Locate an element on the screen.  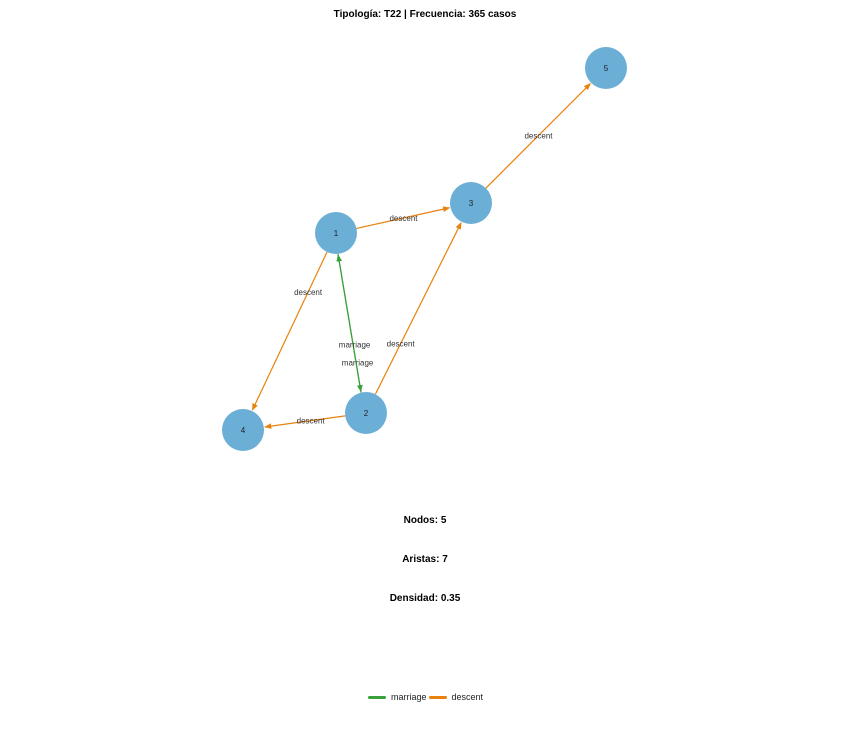
node-label-2: 2 is located at coordinates (366, 413).